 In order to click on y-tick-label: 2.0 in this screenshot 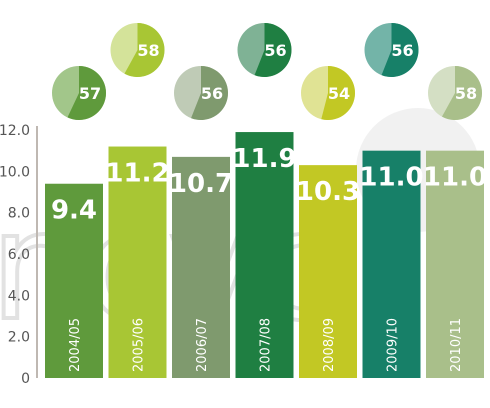, I will do `click(19, 338)`.